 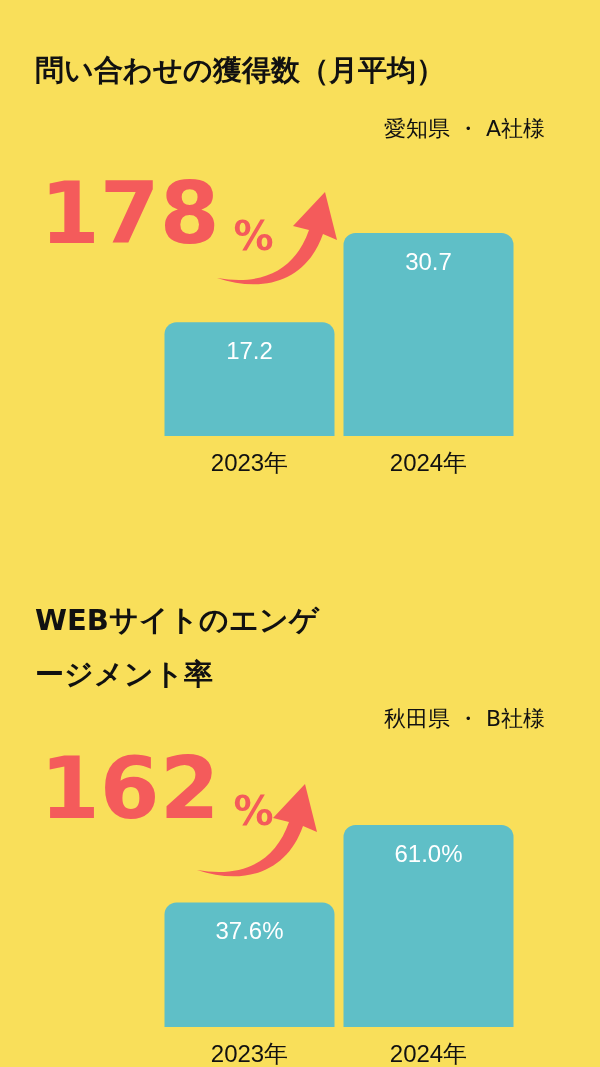 I want to click on data-label: 17.2, so click(x=249, y=350).